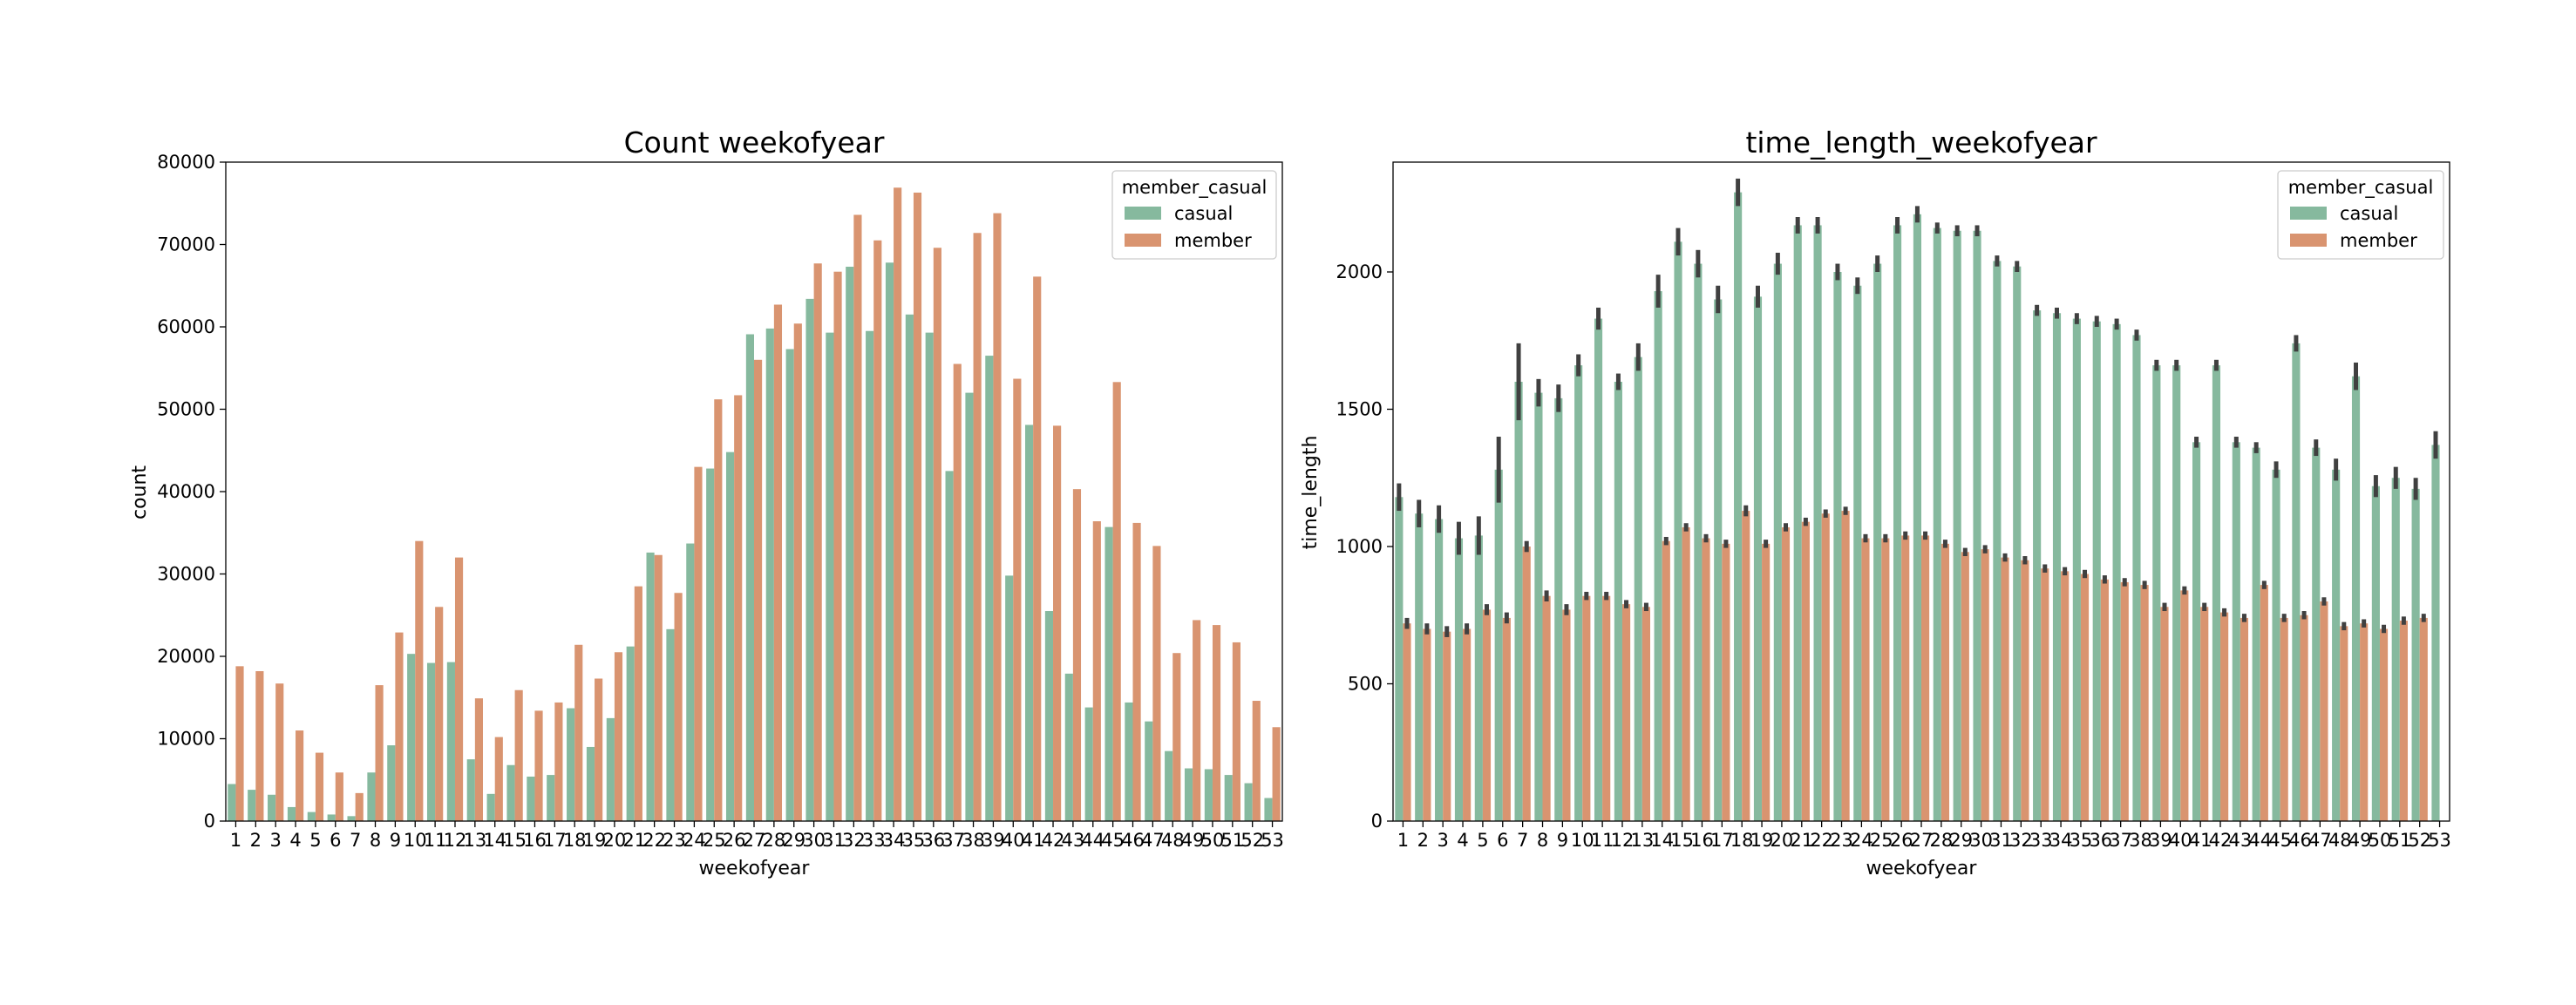  I want to click on y-tick-label: 10000, so click(186, 740).